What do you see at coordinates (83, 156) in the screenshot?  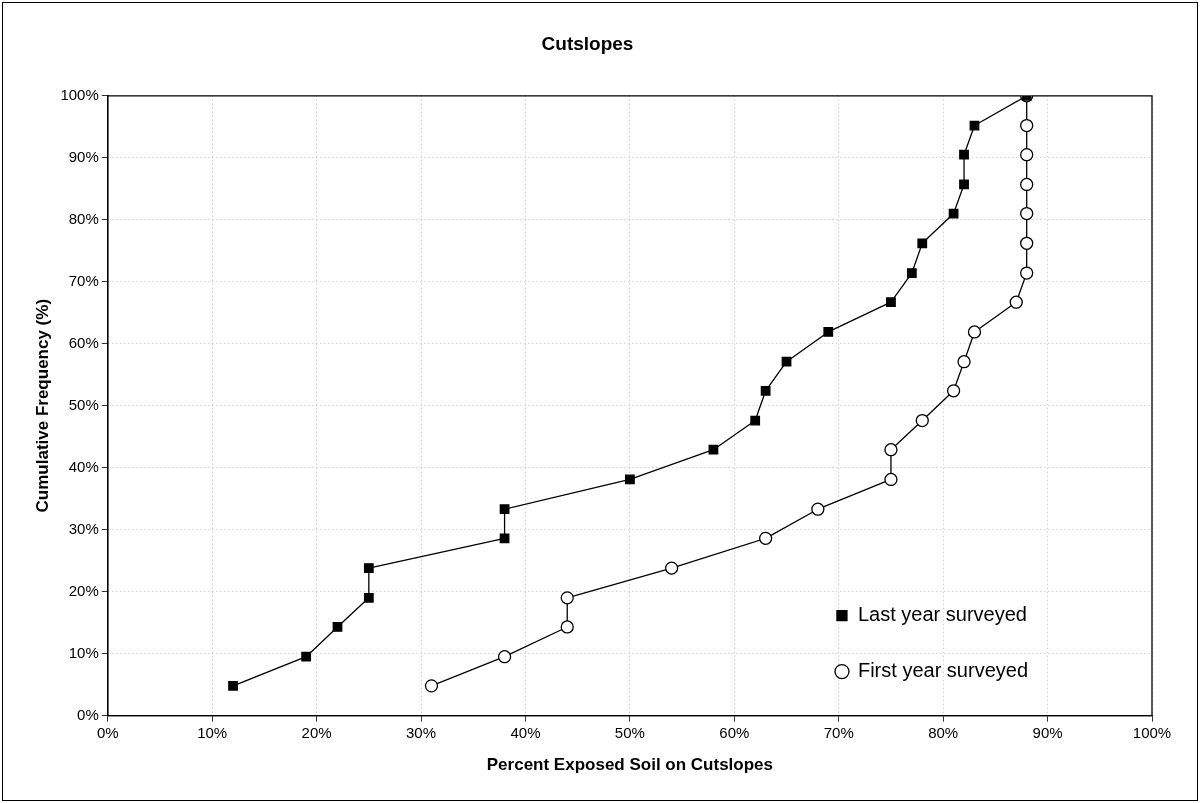 I see `y-tick-label: 90%` at bounding box center [83, 156].